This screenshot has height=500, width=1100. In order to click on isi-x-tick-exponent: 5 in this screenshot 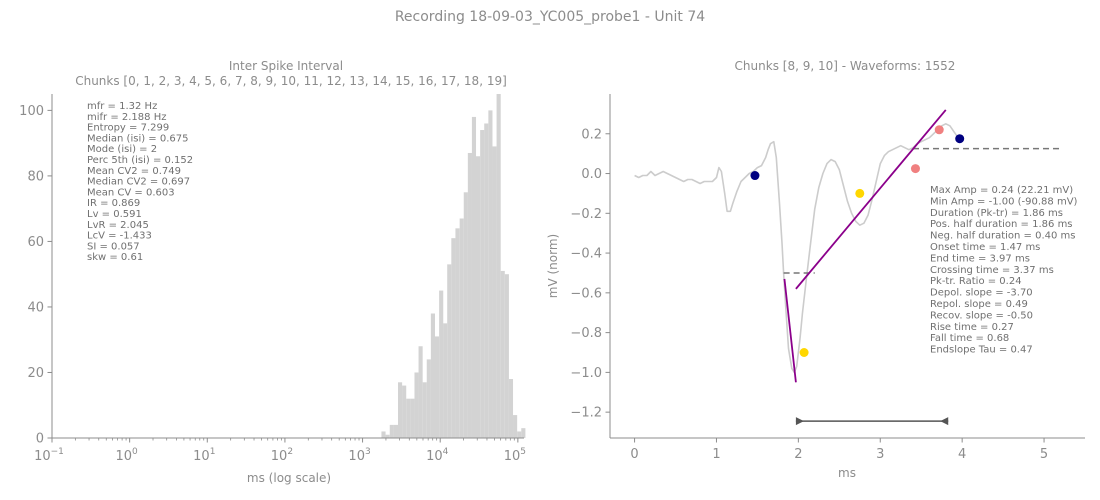, I will do `click(523, 452)`.